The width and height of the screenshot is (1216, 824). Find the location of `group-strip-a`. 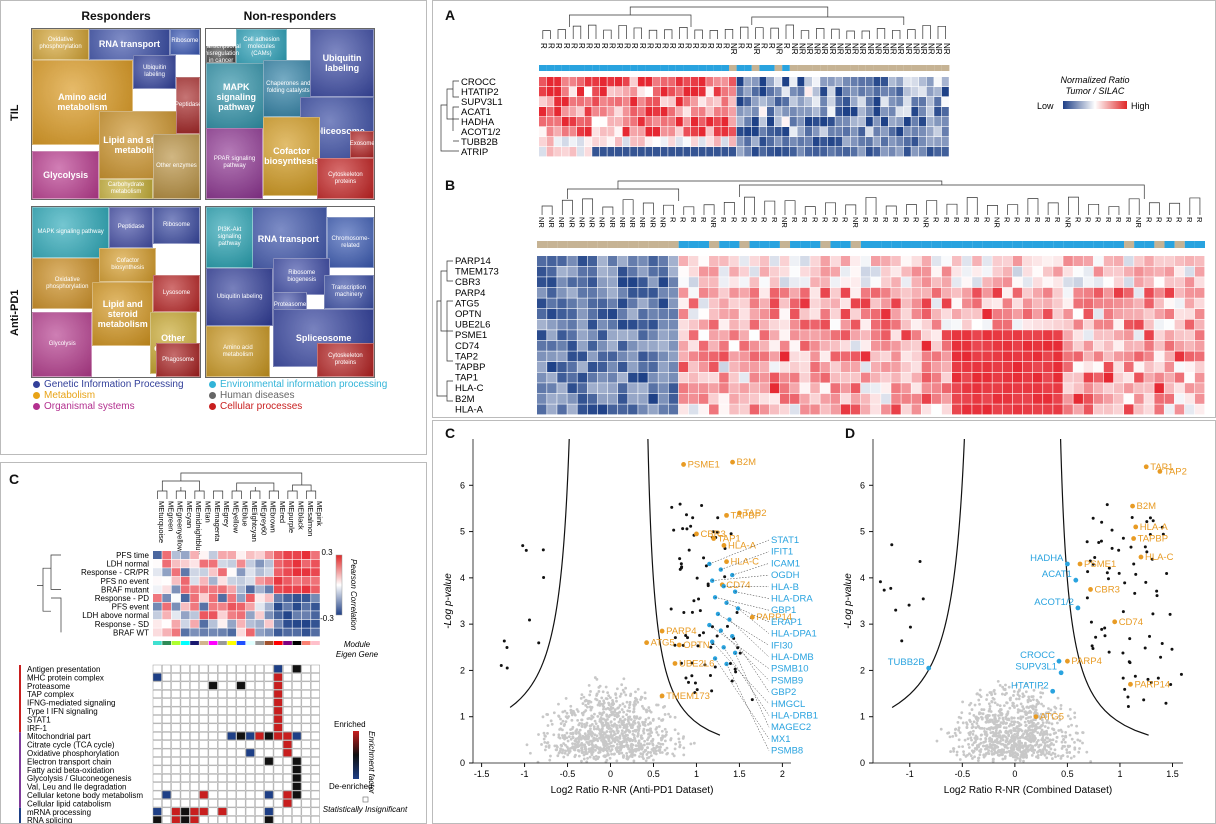

group-strip-a is located at coordinates (733, 68).